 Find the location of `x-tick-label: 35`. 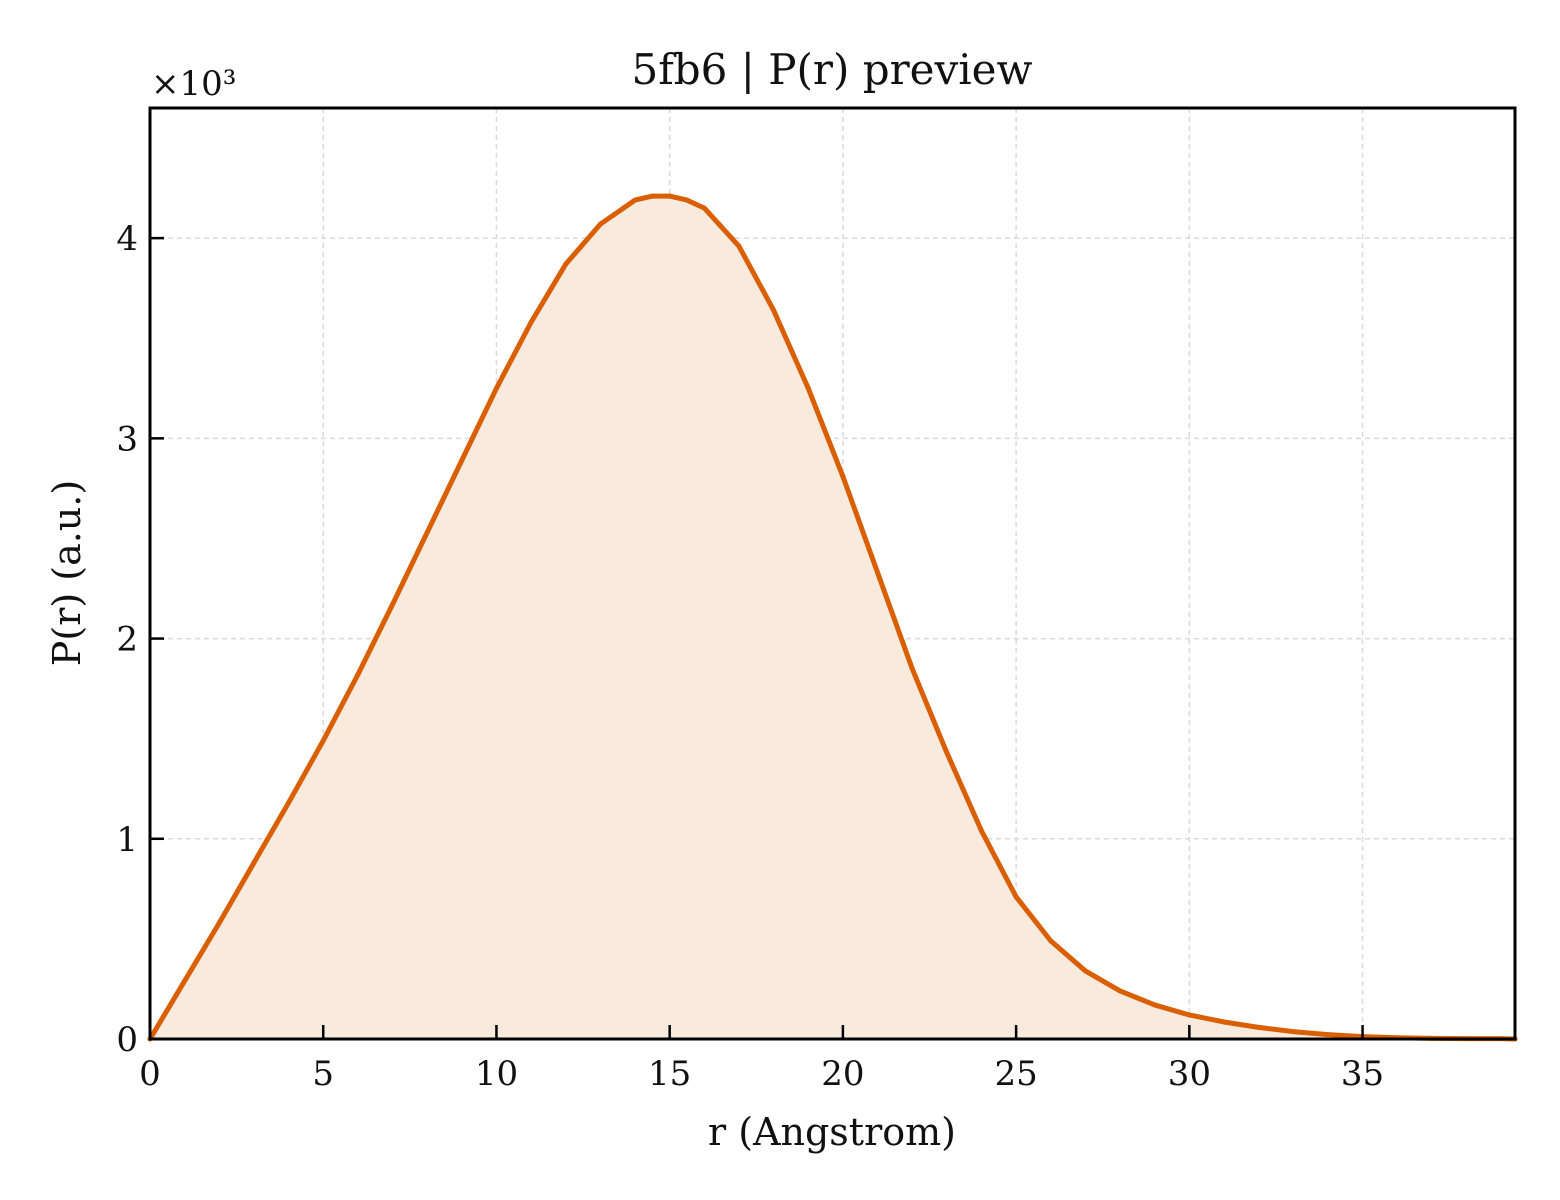

x-tick-label: 35 is located at coordinates (1362, 1074).